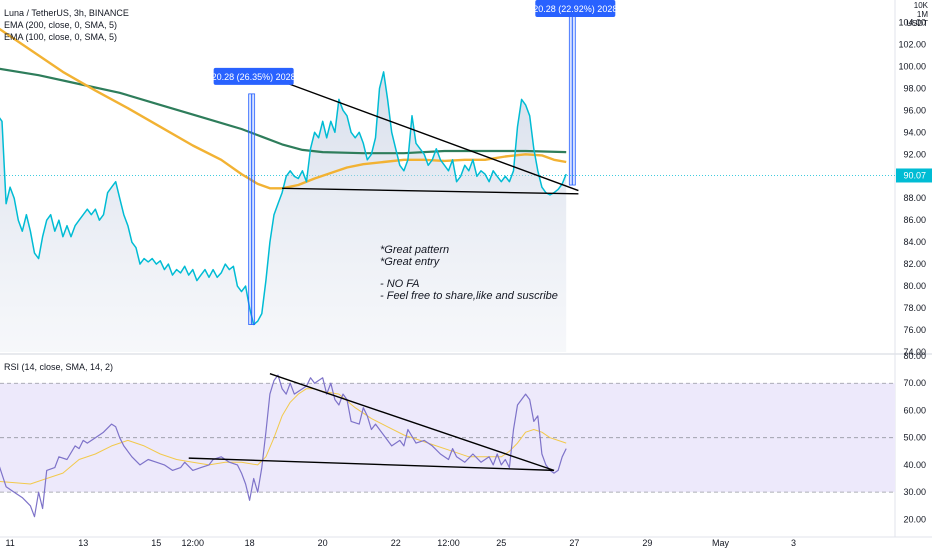  I want to click on rsi-tick-label: 60.00, so click(914, 410).